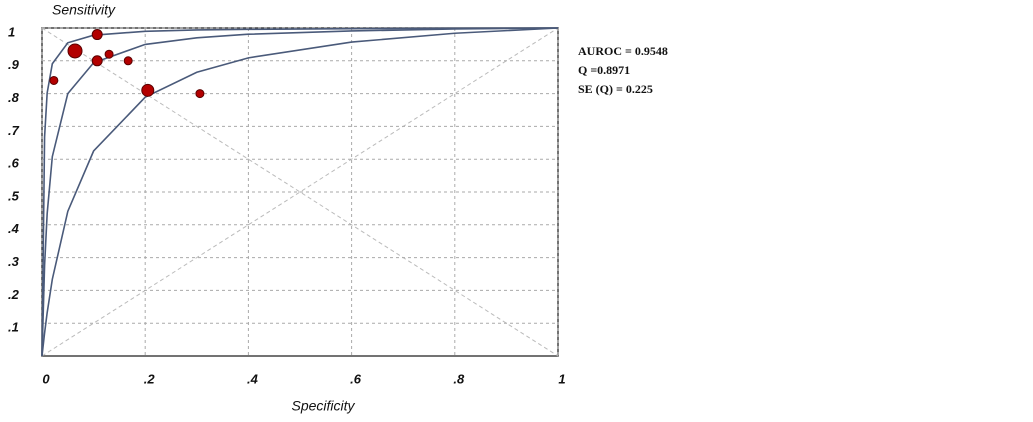 This screenshot has height=422, width=1033. Describe the element at coordinates (323, 406) in the screenshot. I see `x-axis-title: Specificity` at that location.